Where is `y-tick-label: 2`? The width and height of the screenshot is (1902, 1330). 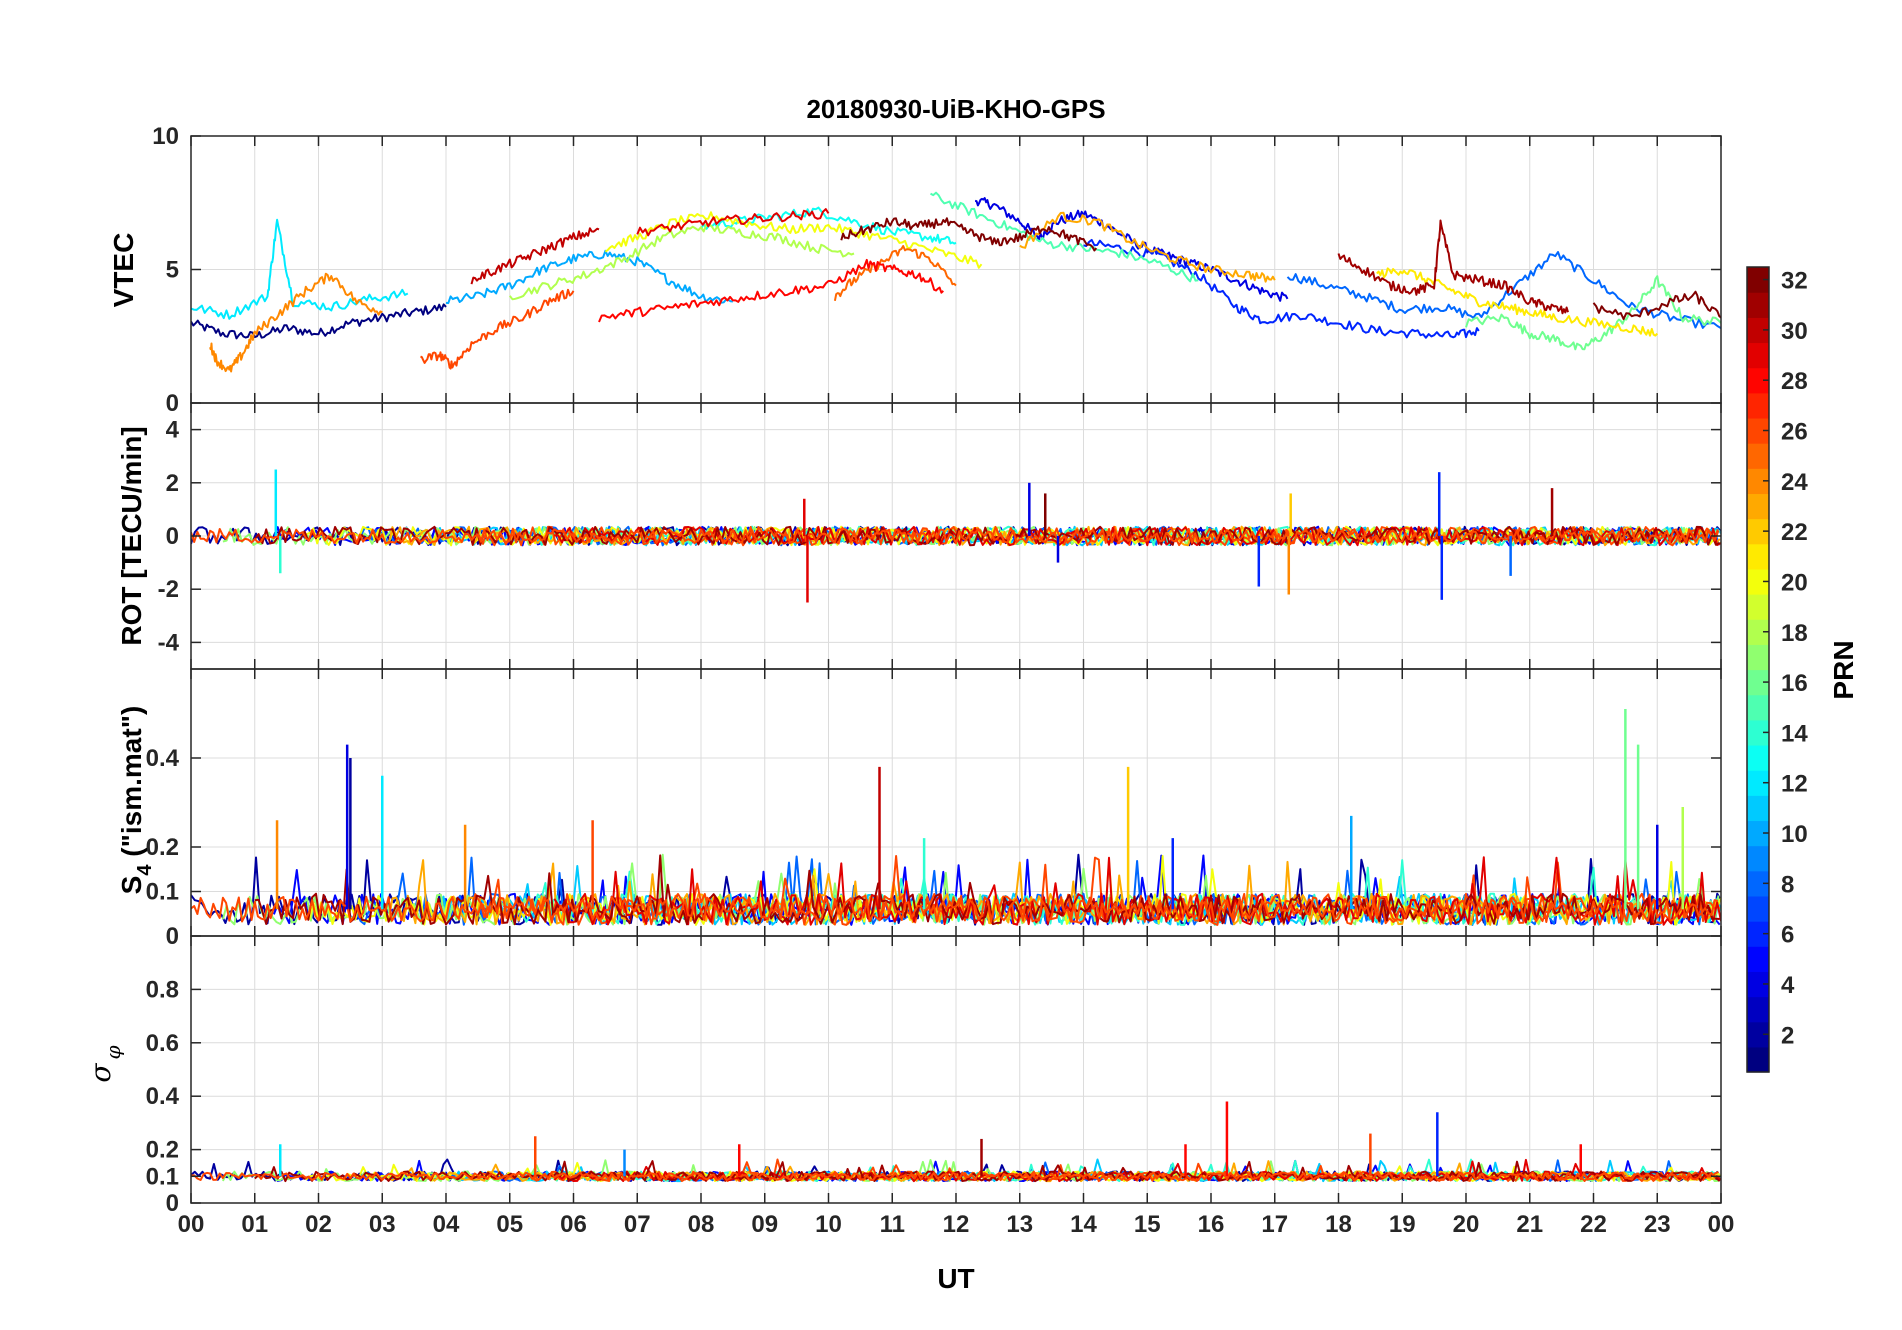
y-tick-label: 2 is located at coordinates (172, 483).